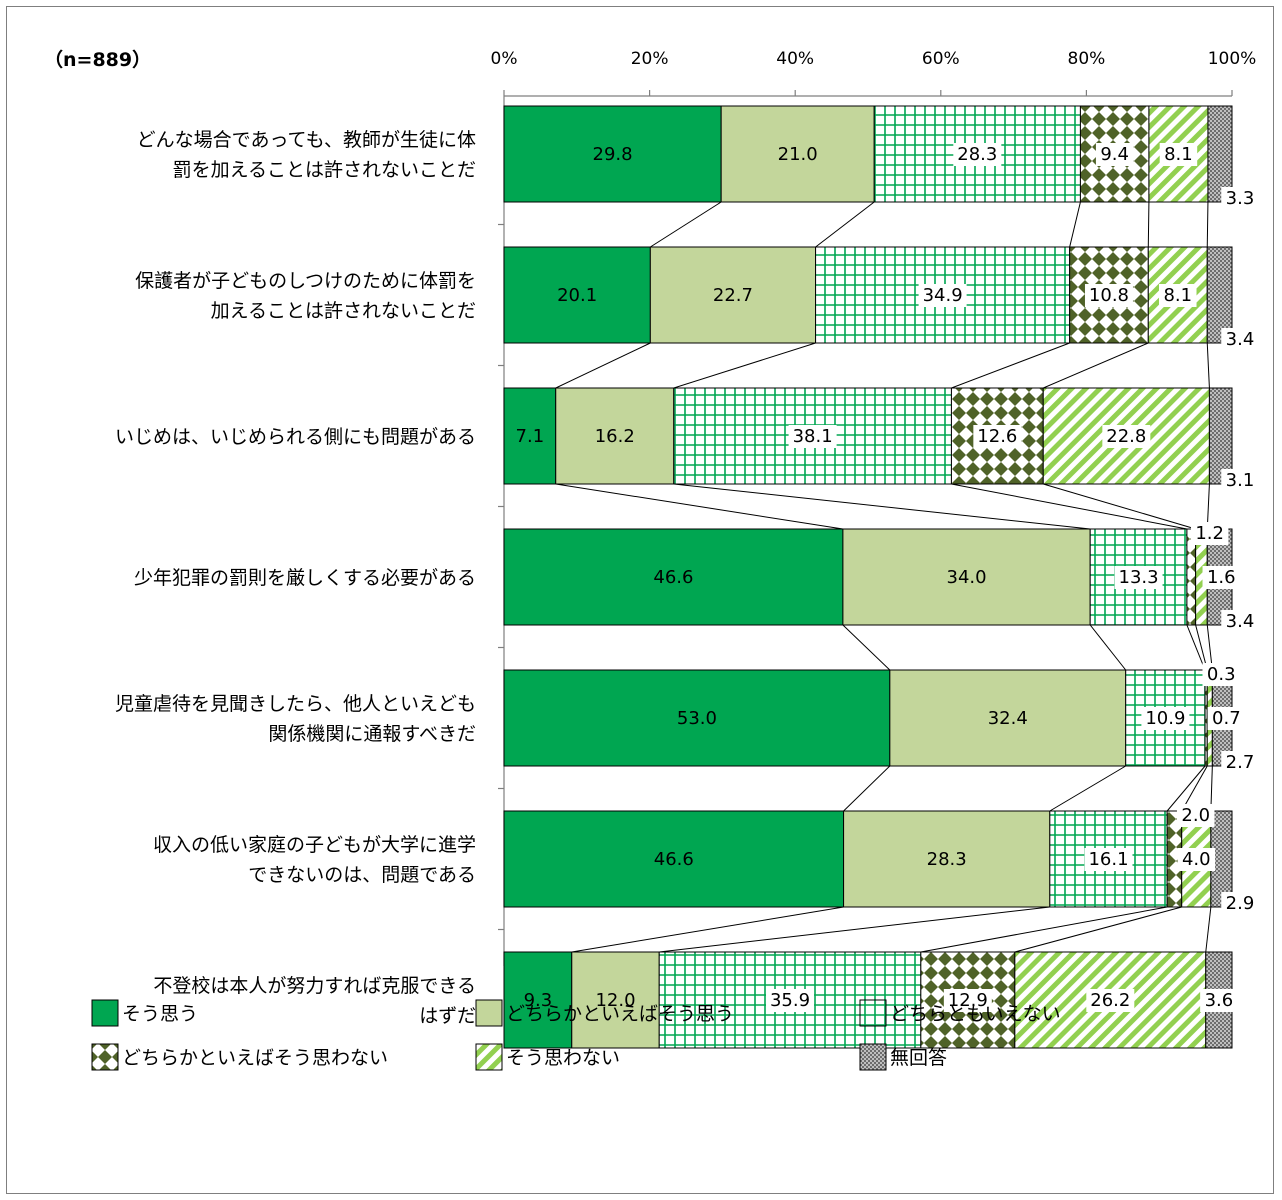  I want to click on x-tick-label: 100%, so click(1232, 59).